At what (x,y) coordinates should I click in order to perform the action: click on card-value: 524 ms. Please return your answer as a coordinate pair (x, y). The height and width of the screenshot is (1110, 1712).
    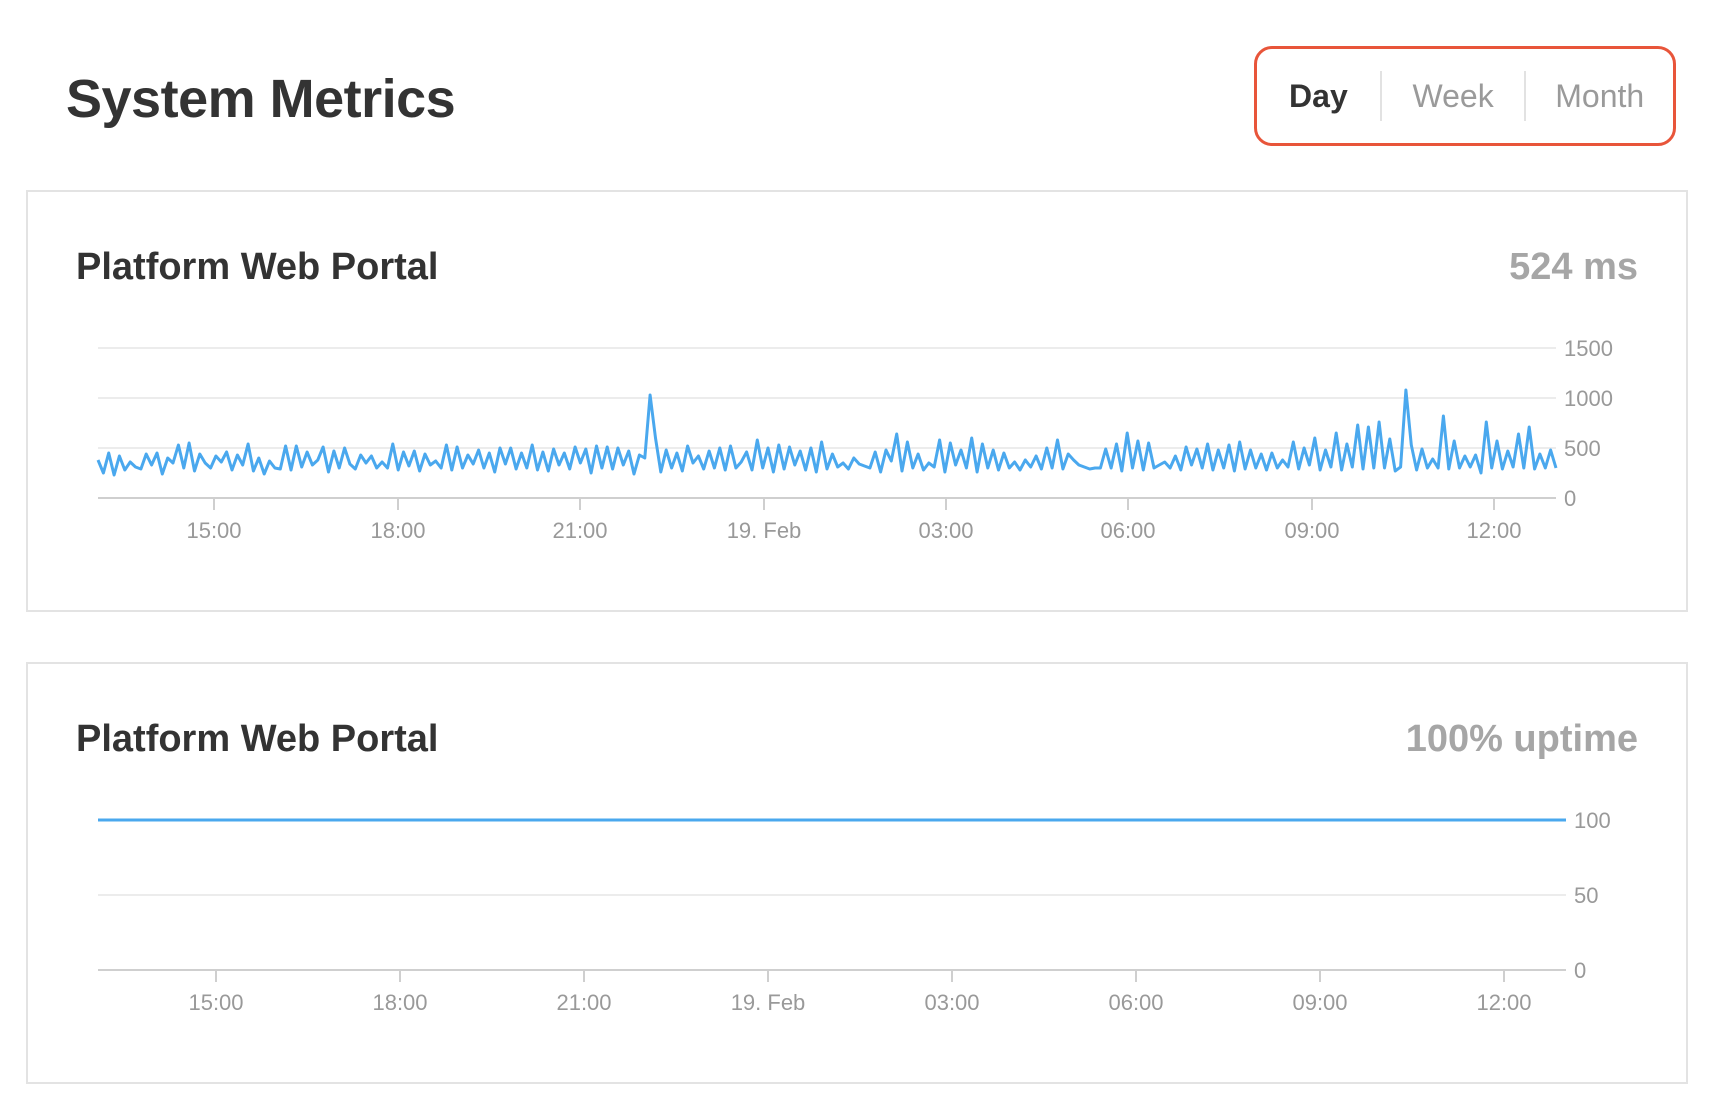
    Looking at the image, I should click on (1573, 267).